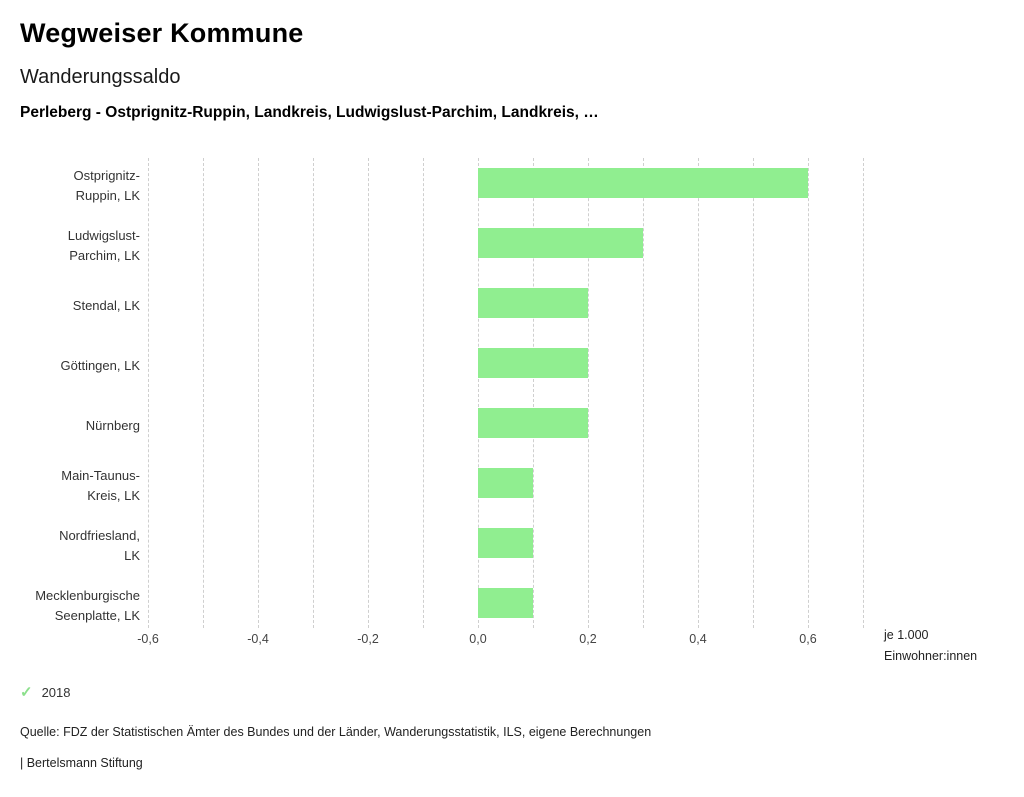  Describe the element at coordinates (588, 639) in the screenshot. I see `x-tick-label: 0,2` at that location.